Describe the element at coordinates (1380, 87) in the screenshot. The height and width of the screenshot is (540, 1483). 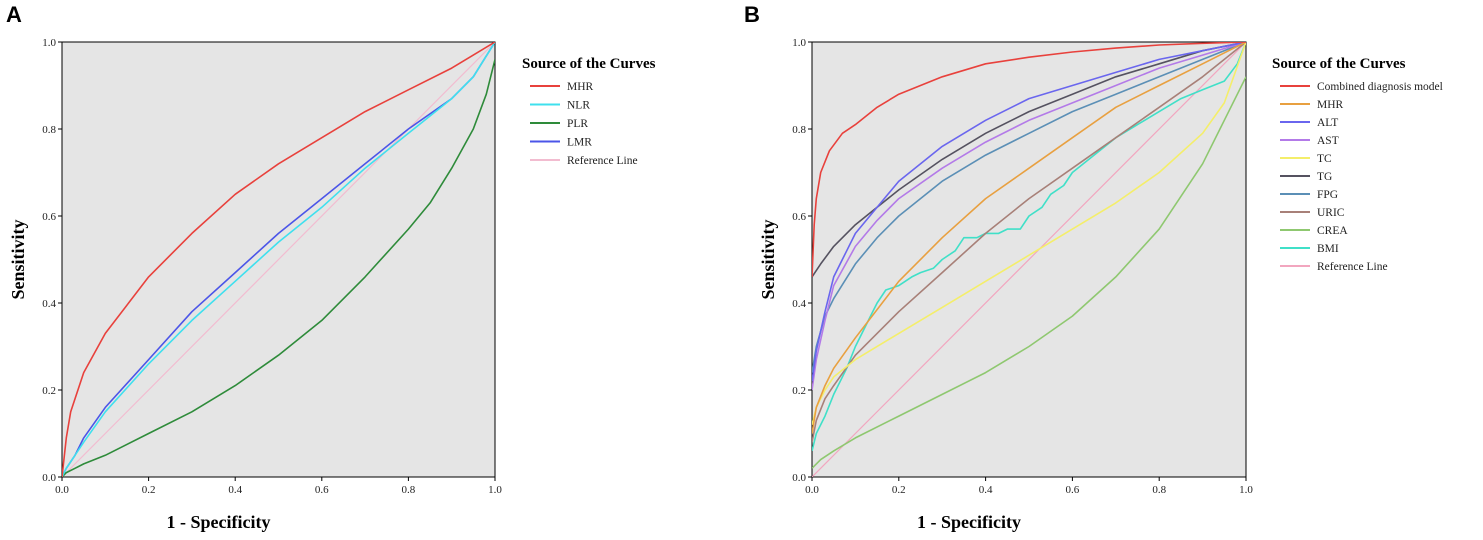
I see `panel-b-legend-label-combined-diagnosis-model: Combined diagnosis model` at that location.